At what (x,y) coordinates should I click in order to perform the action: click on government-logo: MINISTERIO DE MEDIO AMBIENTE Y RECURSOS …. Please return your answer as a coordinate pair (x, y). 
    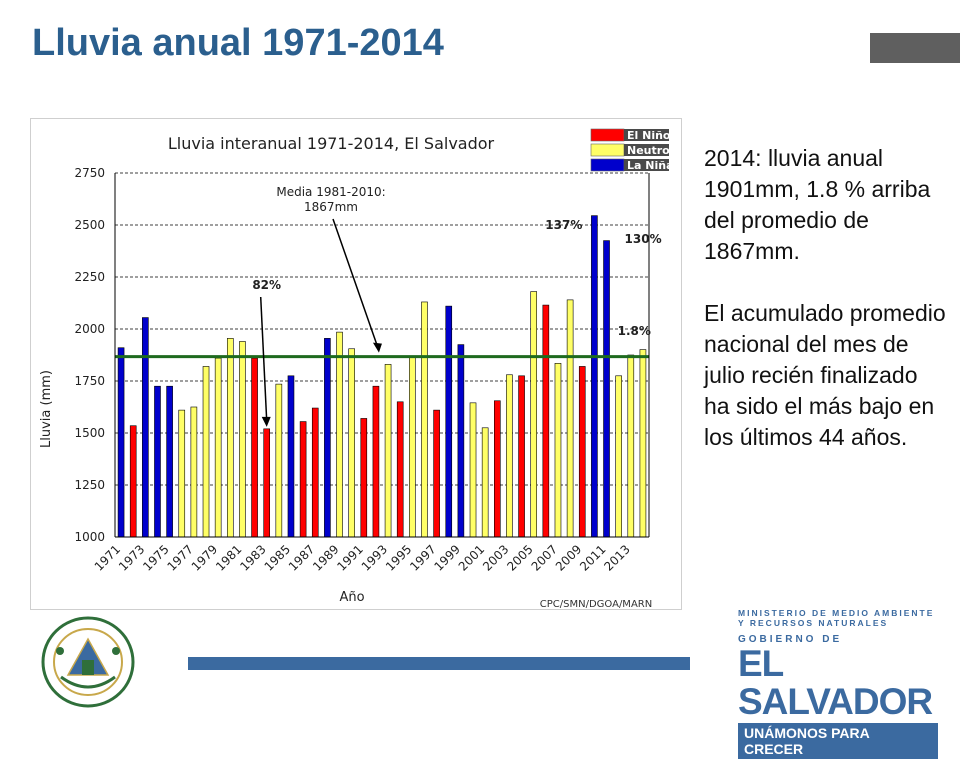
    Looking at the image, I should click on (838, 683).